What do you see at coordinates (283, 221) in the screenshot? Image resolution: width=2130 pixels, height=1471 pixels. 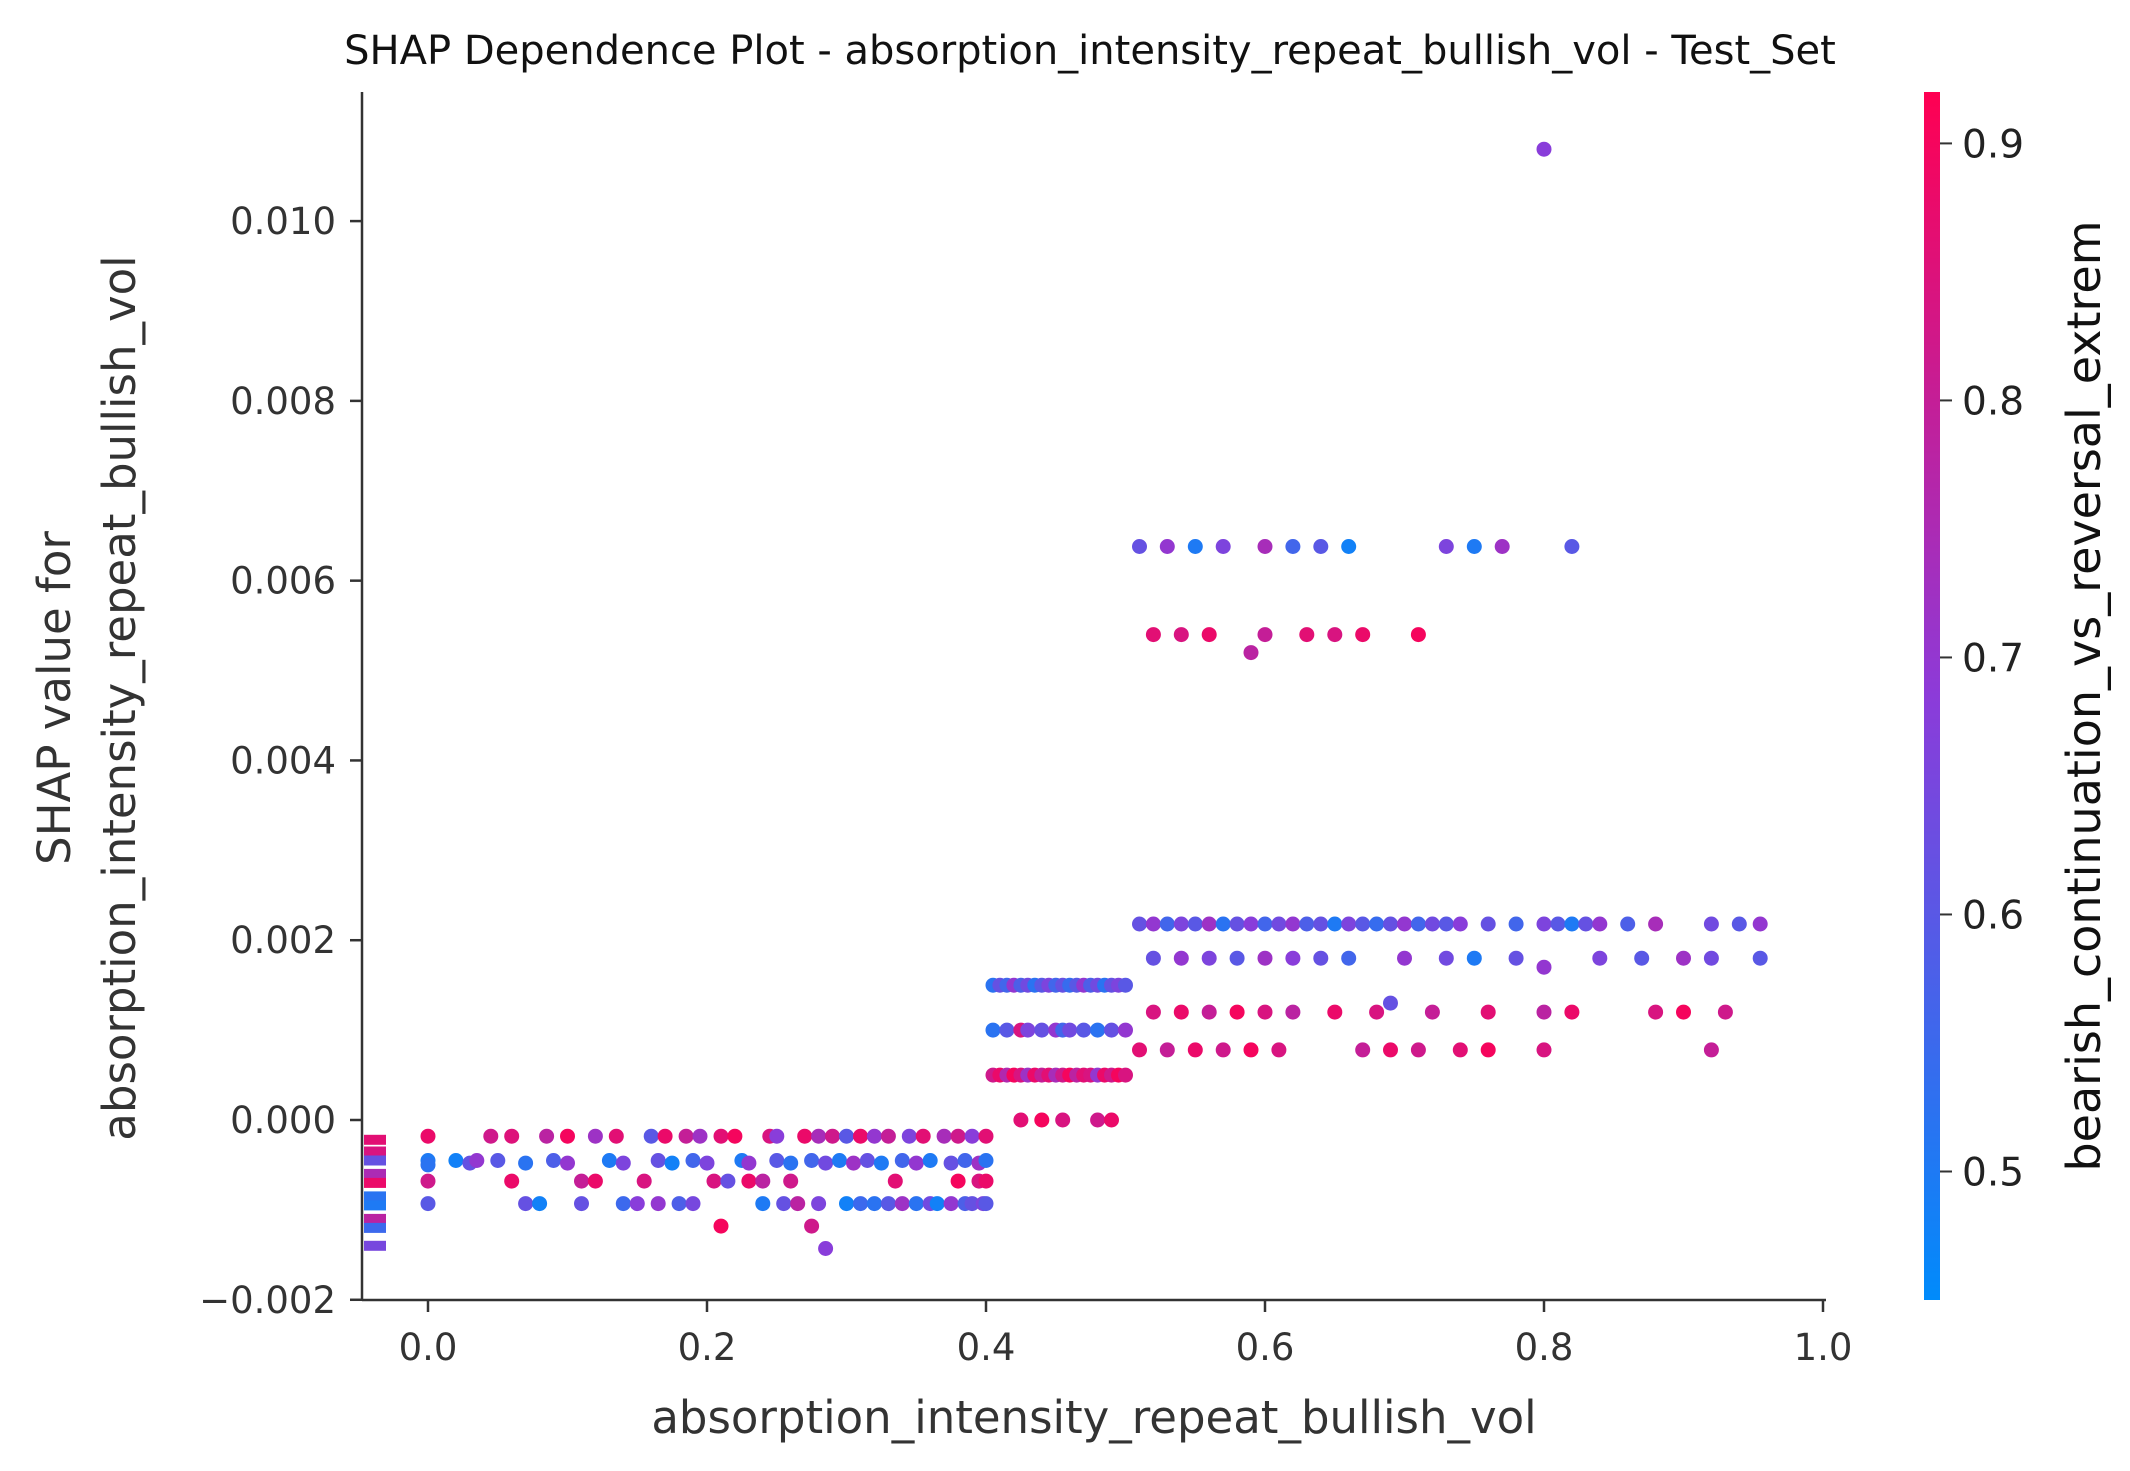 I see `y-tick-label: 0.010` at bounding box center [283, 221].